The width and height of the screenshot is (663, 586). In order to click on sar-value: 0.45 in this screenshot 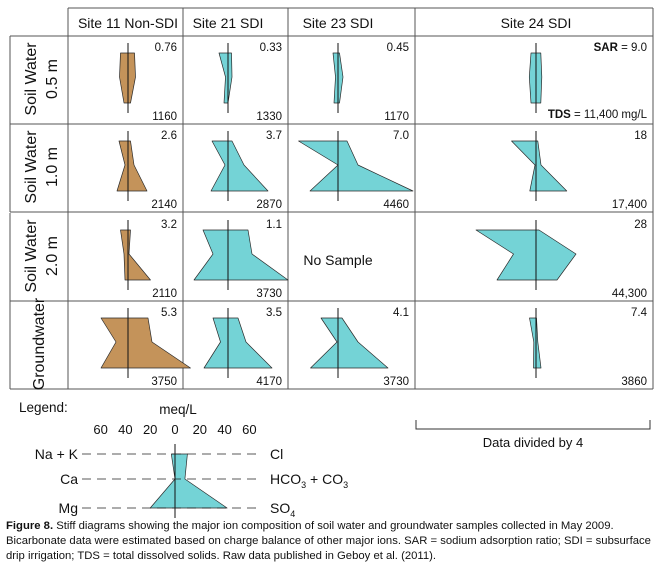, I will do `click(398, 48)`.